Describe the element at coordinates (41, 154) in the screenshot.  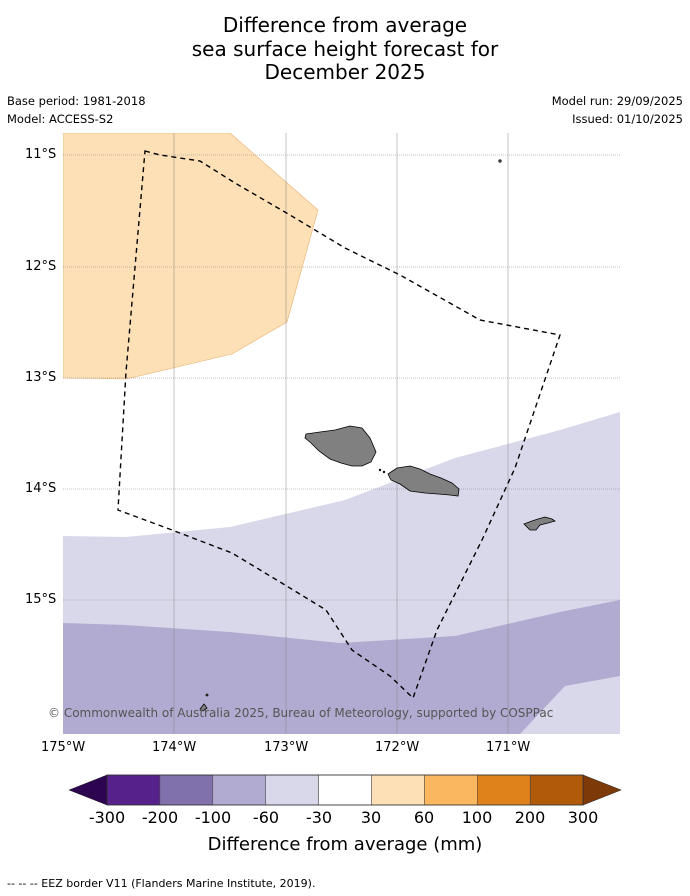
I see `lat-label-11s: 11°S` at that location.